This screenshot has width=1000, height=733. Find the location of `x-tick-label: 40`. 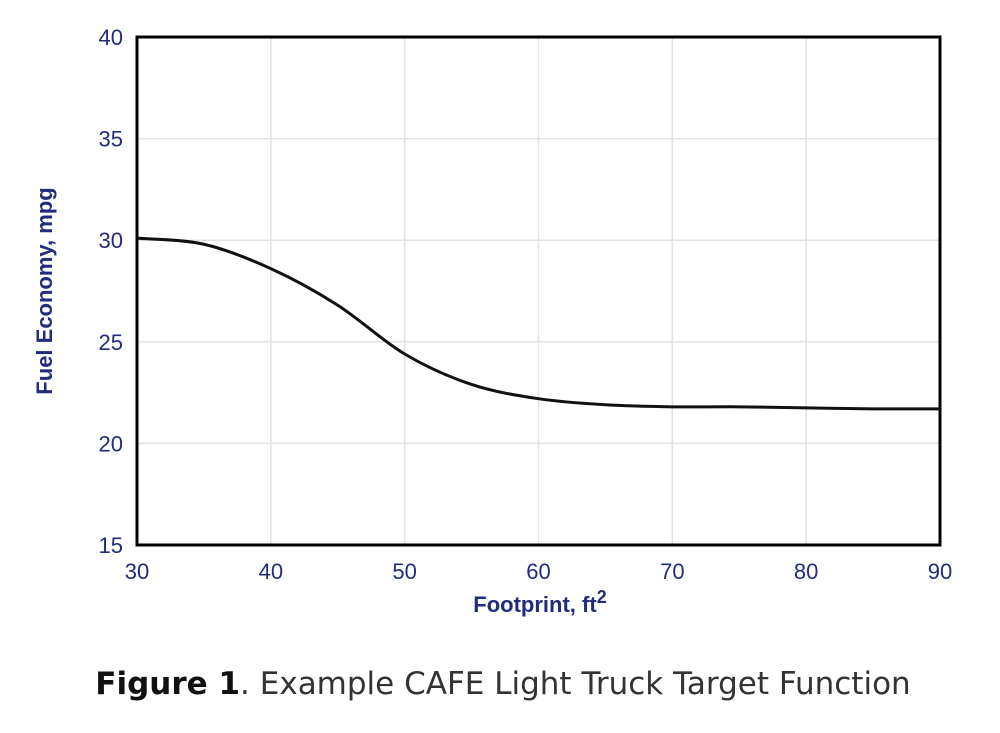

x-tick-label: 40 is located at coordinates (271, 571).